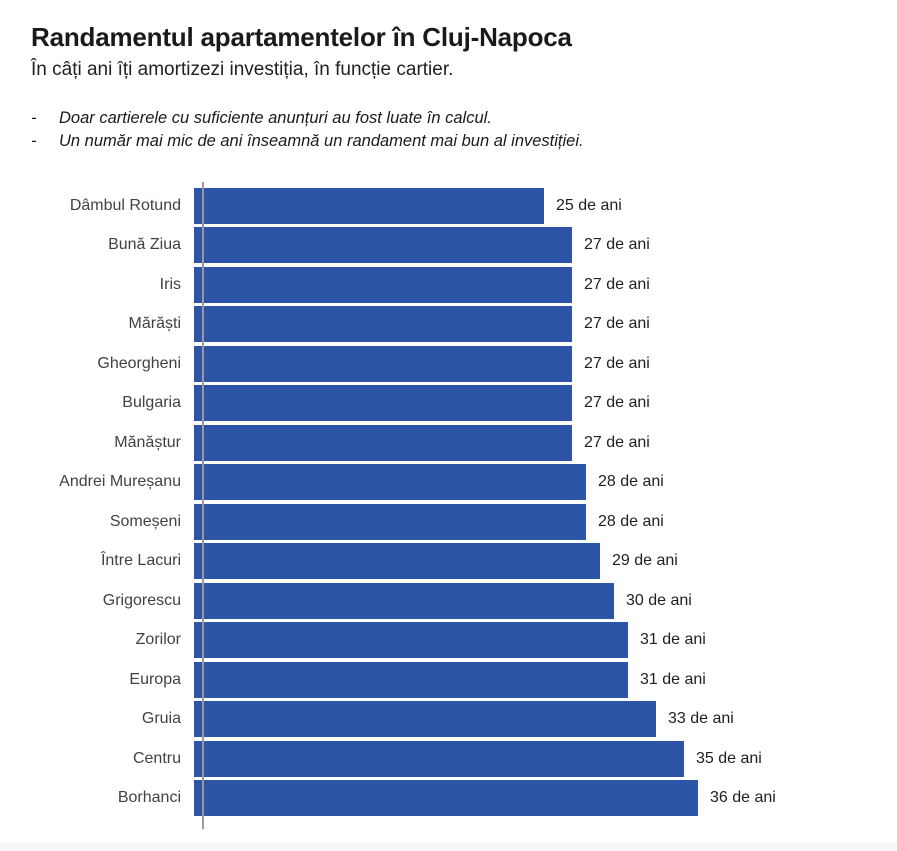  I want to click on category-label: Mănăștur, so click(147, 442).